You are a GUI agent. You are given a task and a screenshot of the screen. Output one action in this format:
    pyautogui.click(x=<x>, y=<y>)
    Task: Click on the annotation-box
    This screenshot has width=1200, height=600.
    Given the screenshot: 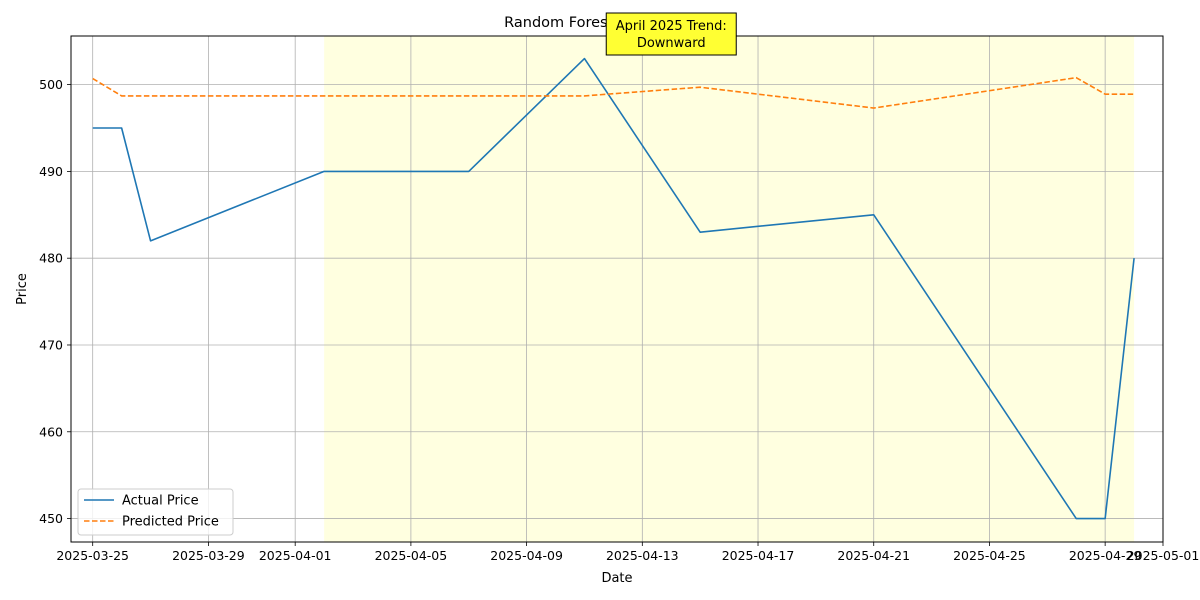 What is the action you would take?
    pyautogui.click(x=671, y=34)
    